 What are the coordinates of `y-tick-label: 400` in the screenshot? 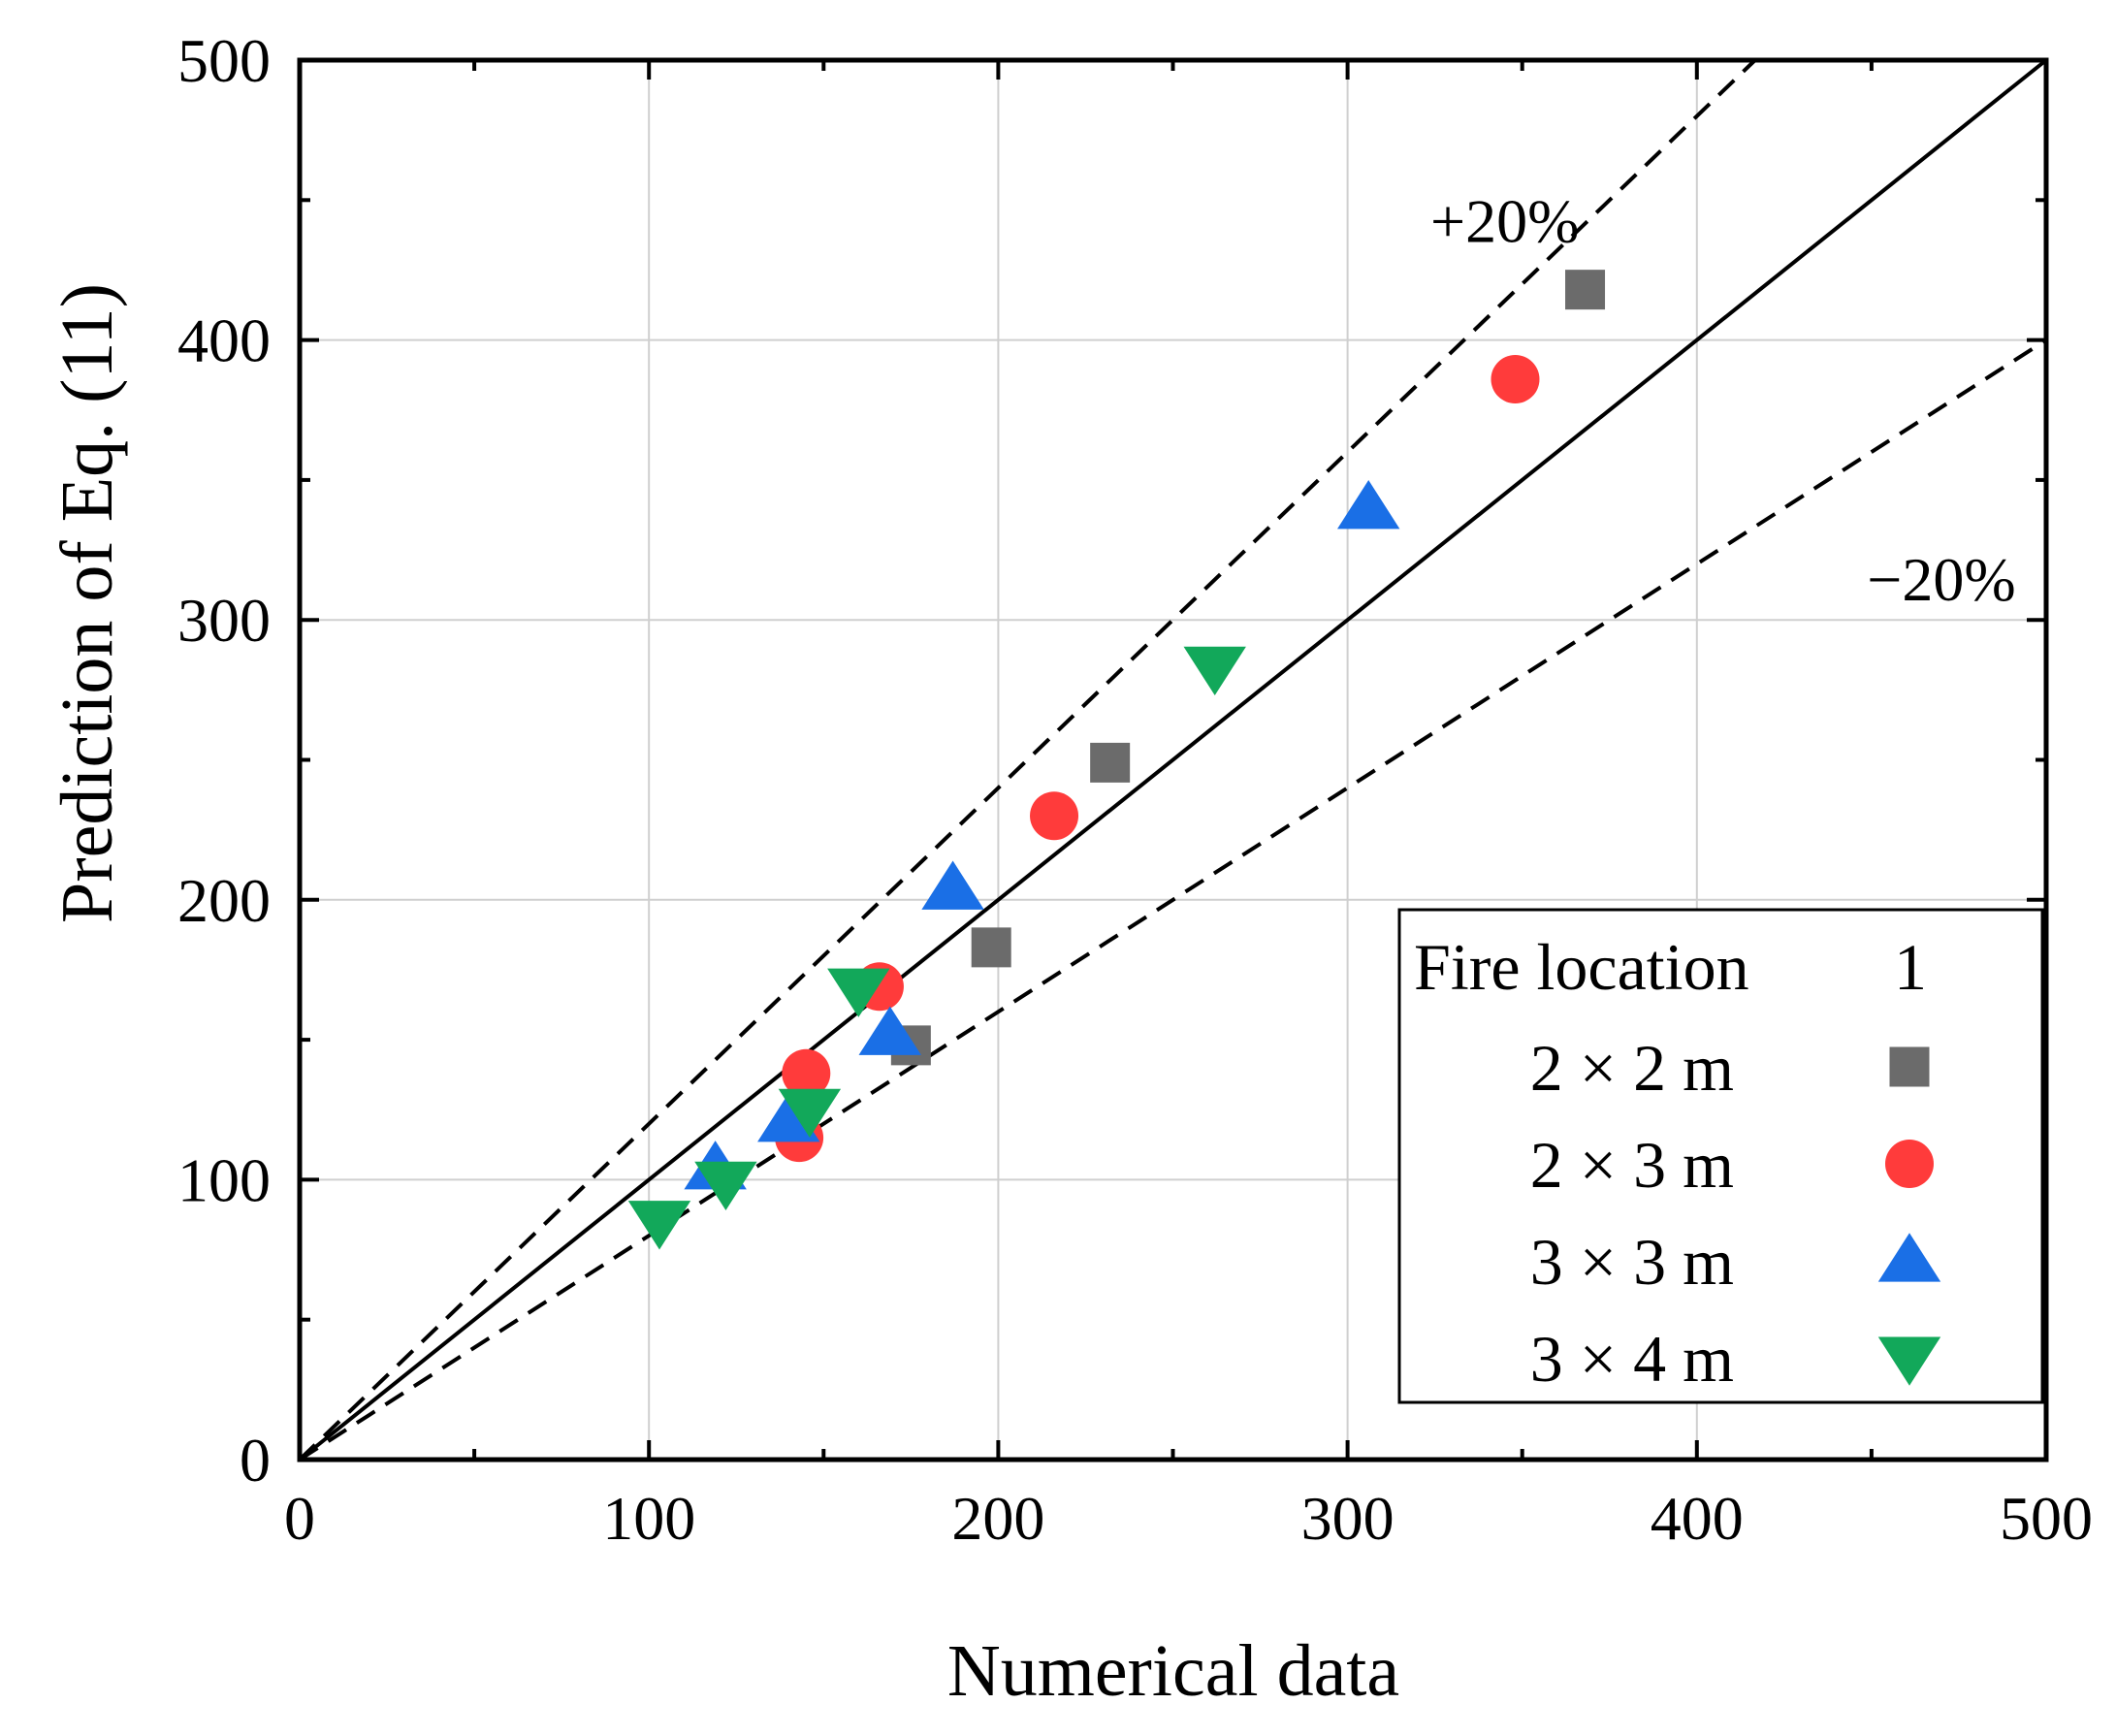 It's located at (224, 340).